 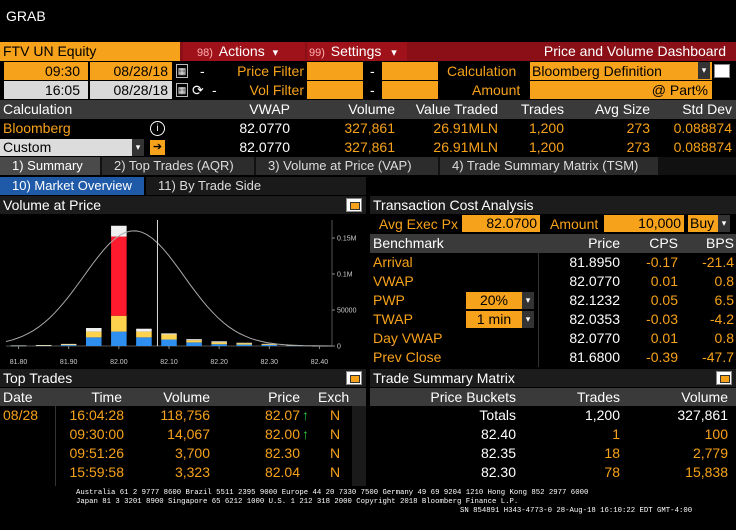 I want to click on calc-col-volume: Volume, so click(x=371, y=109).